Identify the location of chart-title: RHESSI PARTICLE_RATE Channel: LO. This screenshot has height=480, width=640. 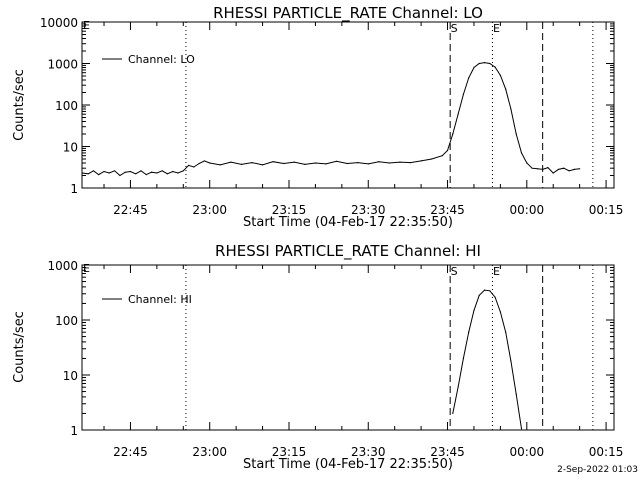
(348, 13).